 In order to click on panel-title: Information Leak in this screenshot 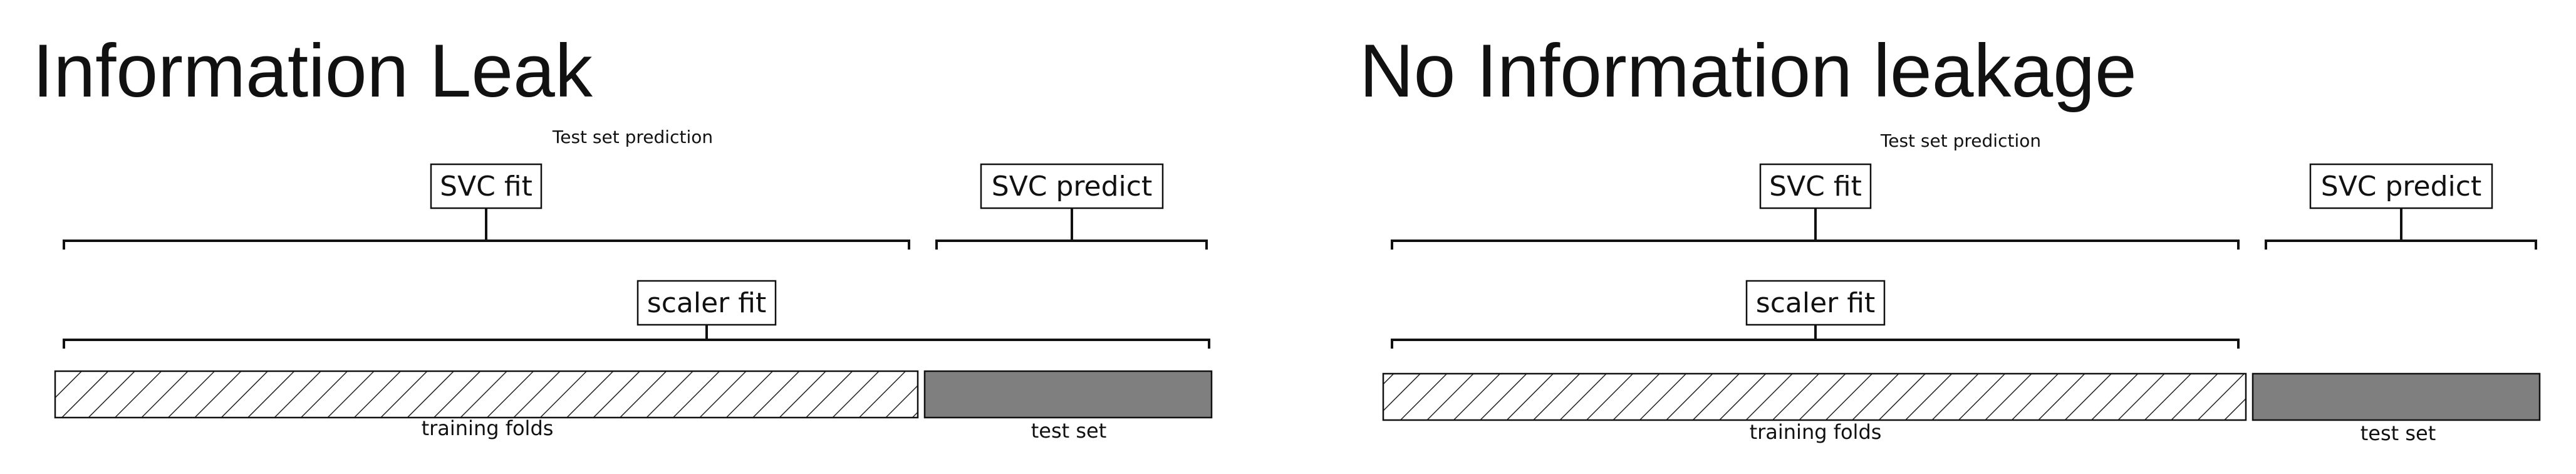, I will do `click(313, 71)`.